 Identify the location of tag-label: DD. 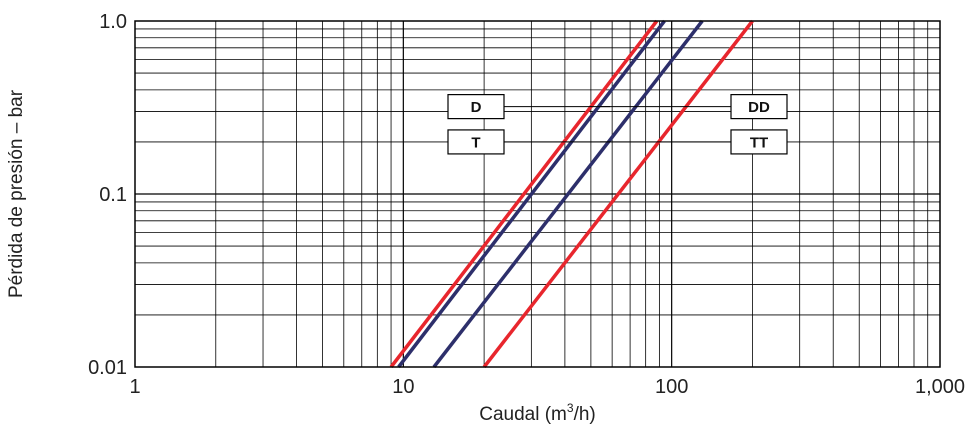
(759, 107).